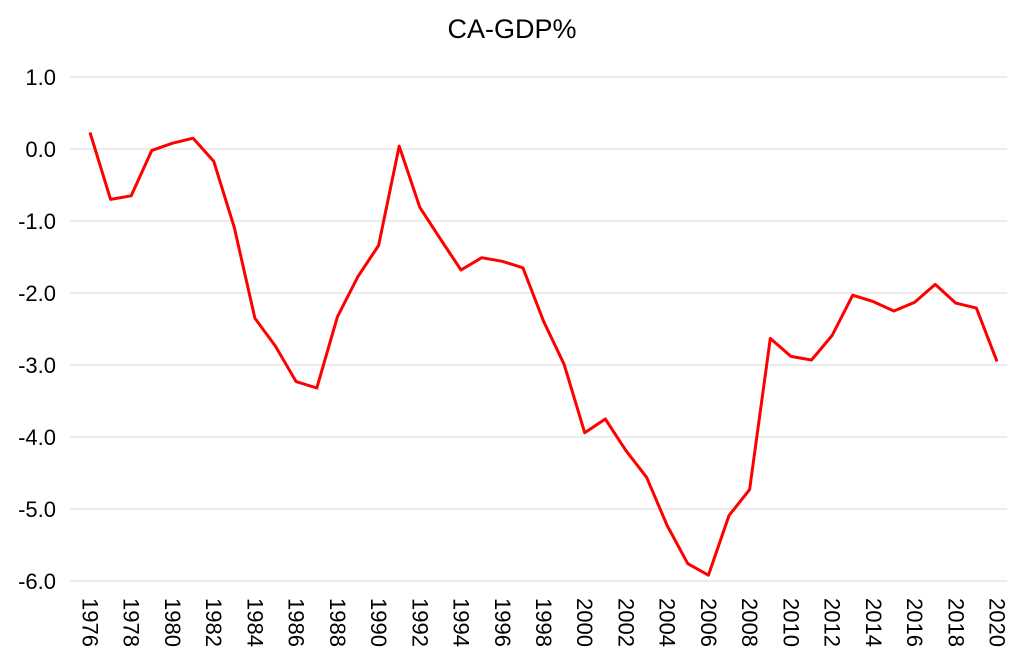  Describe the element at coordinates (37, 509) in the screenshot. I see `y-tick-label: -5.0` at that location.